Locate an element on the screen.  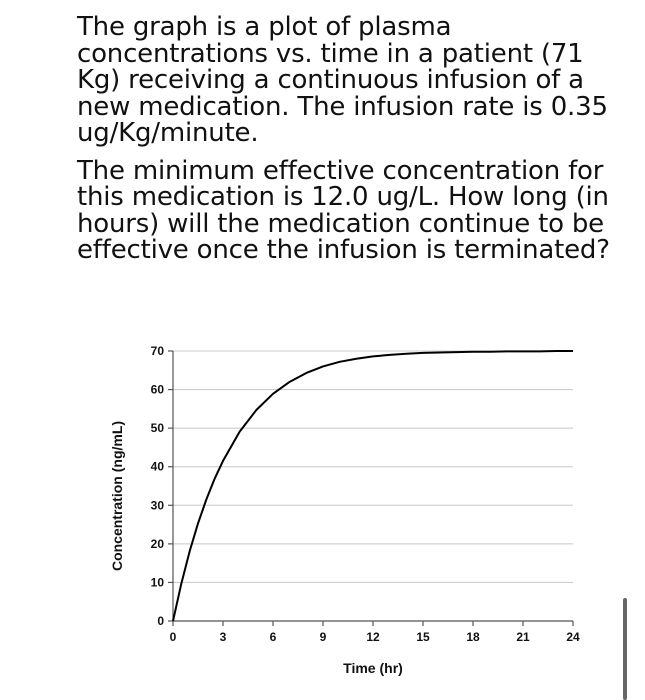
x-tick-label: 21 is located at coordinates (523, 637).